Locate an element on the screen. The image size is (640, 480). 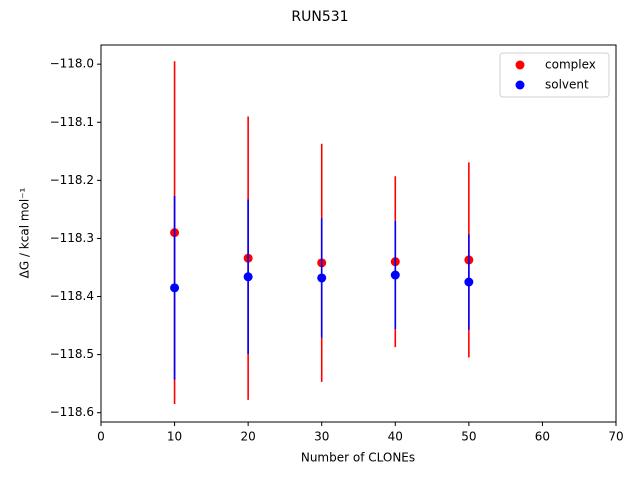
y-tick-label: −118.3 is located at coordinates (72, 238).